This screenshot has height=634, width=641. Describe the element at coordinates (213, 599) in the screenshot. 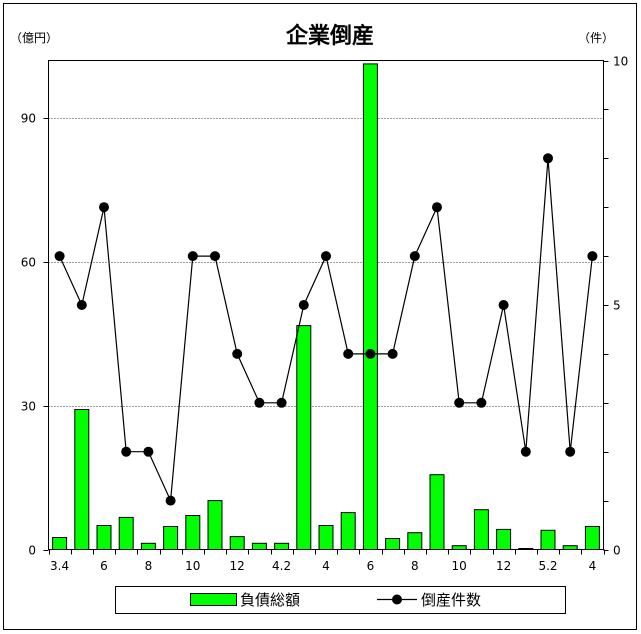

I see `legend-swatch-liabilities` at that location.